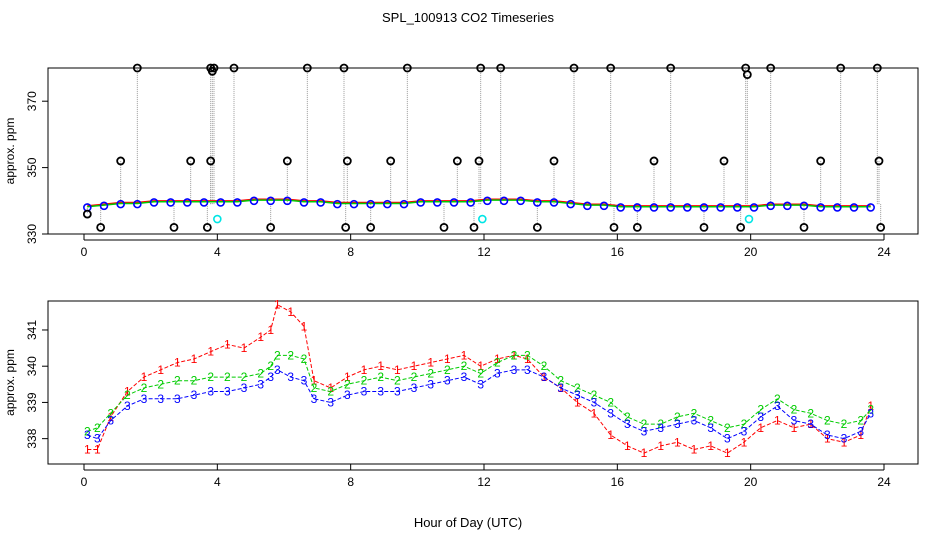 Image resolution: width=936 pixels, height=540 pixels. I want to click on top-y-tick-label: 370, so click(32, 101).